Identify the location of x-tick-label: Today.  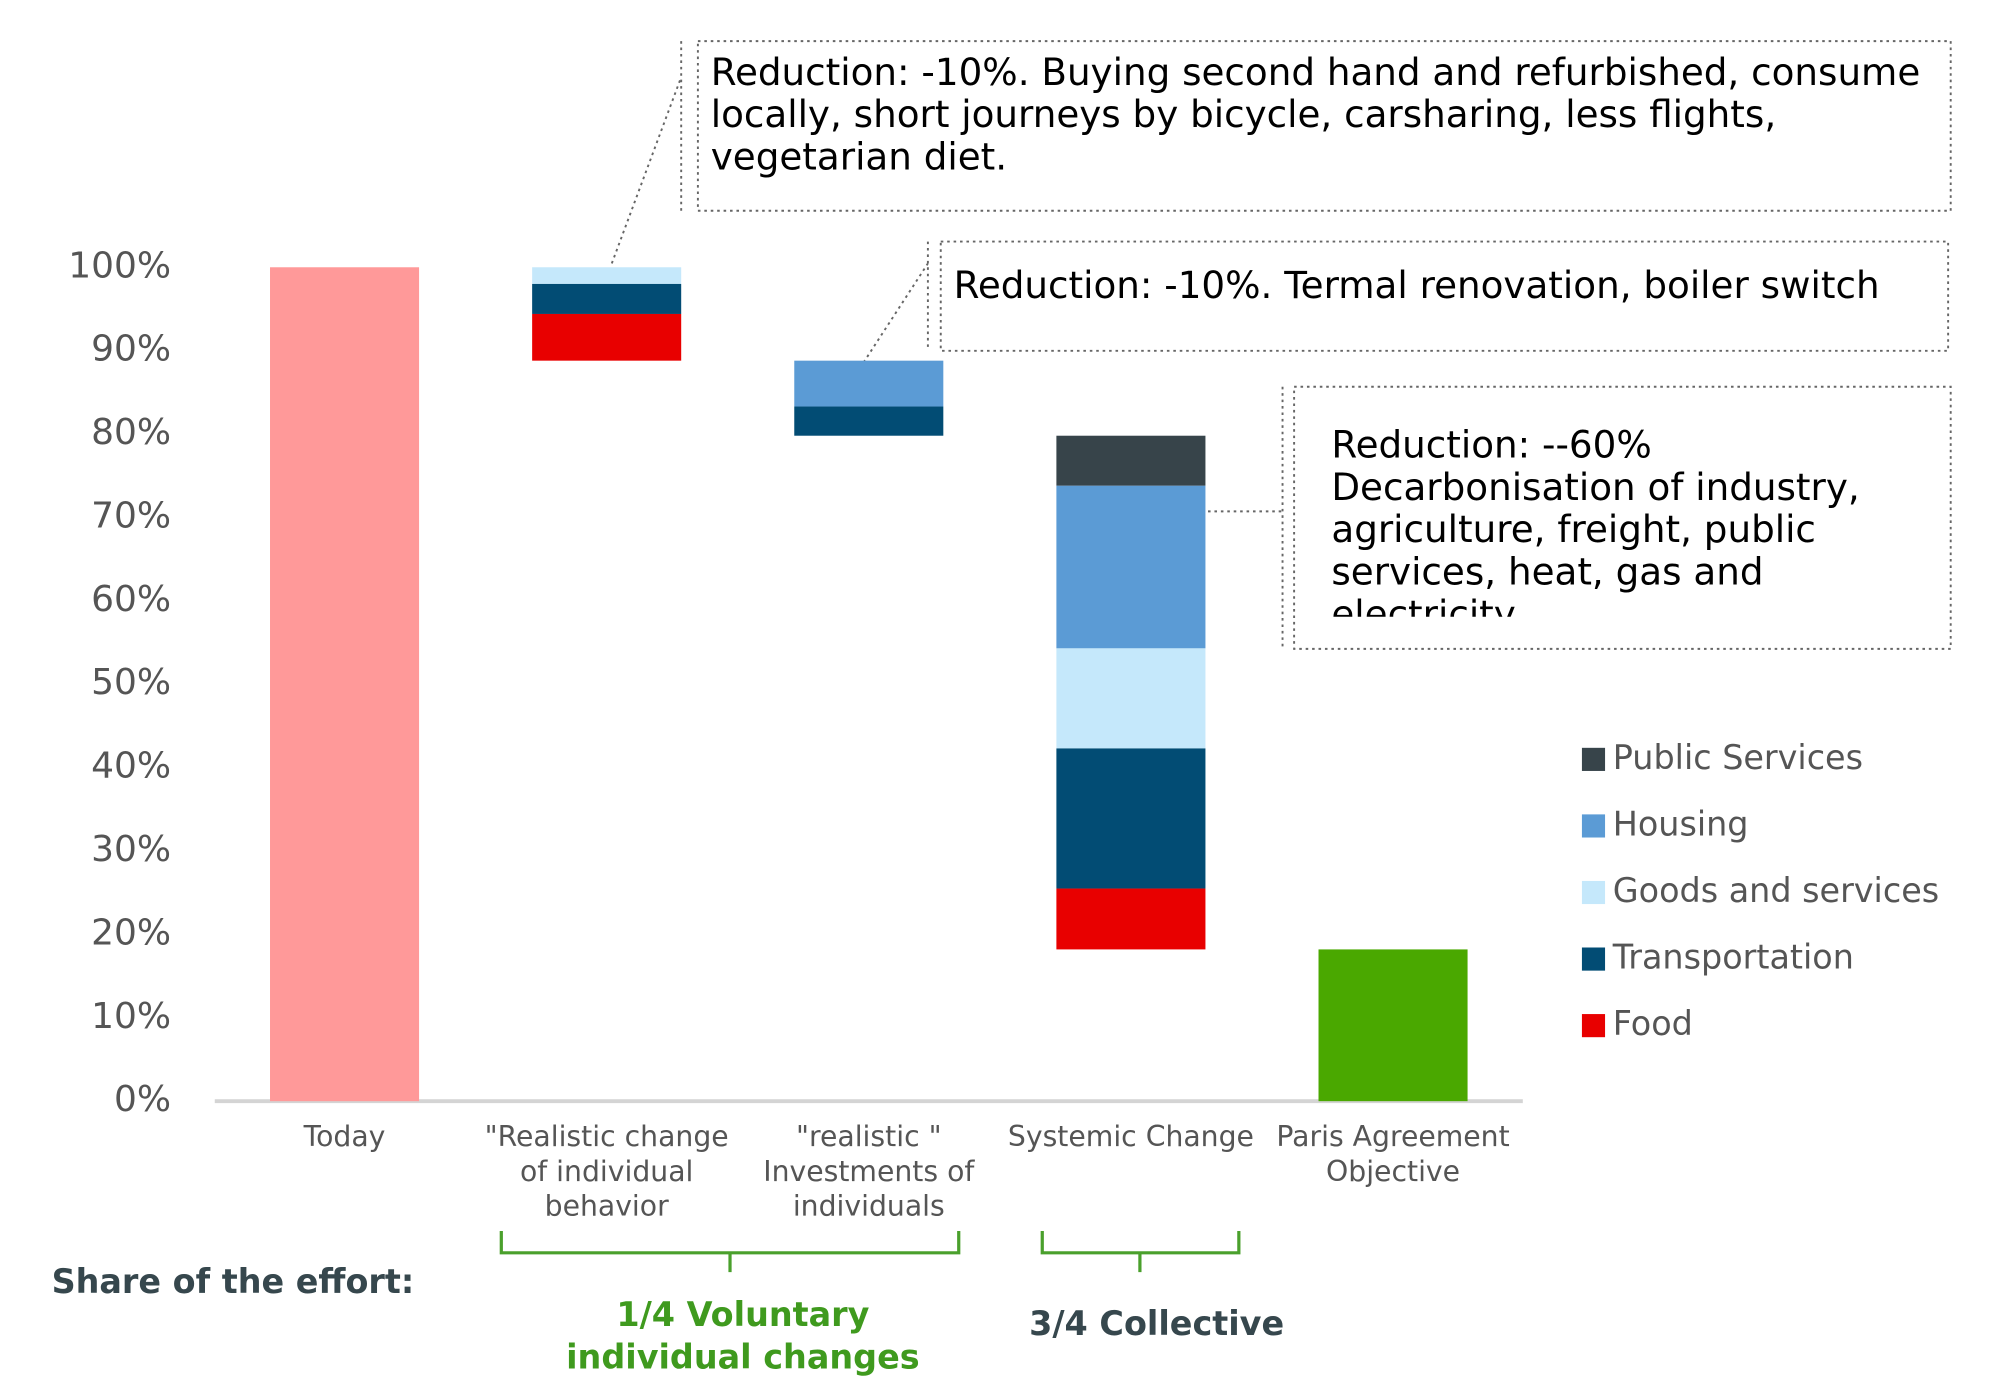
(344, 1137).